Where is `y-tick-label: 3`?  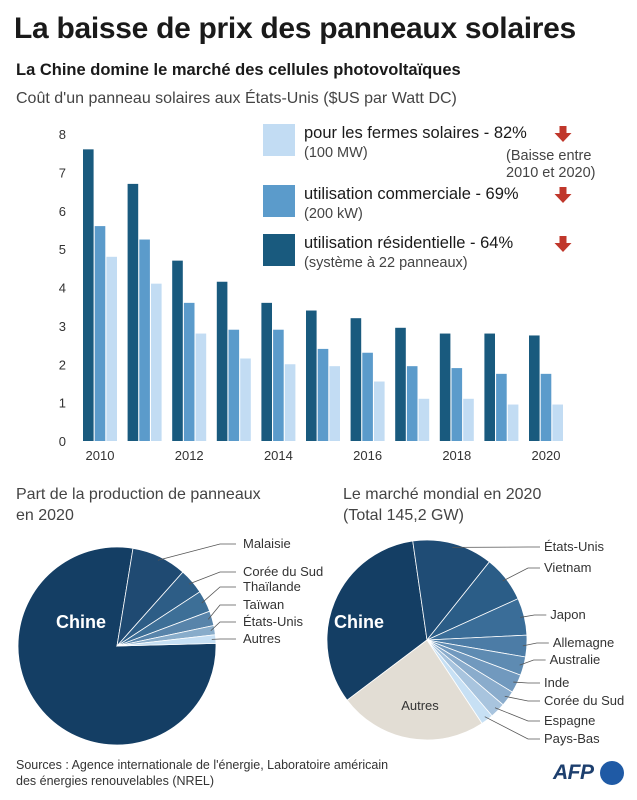 y-tick-label: 3 is located at coordinates (62, 326).